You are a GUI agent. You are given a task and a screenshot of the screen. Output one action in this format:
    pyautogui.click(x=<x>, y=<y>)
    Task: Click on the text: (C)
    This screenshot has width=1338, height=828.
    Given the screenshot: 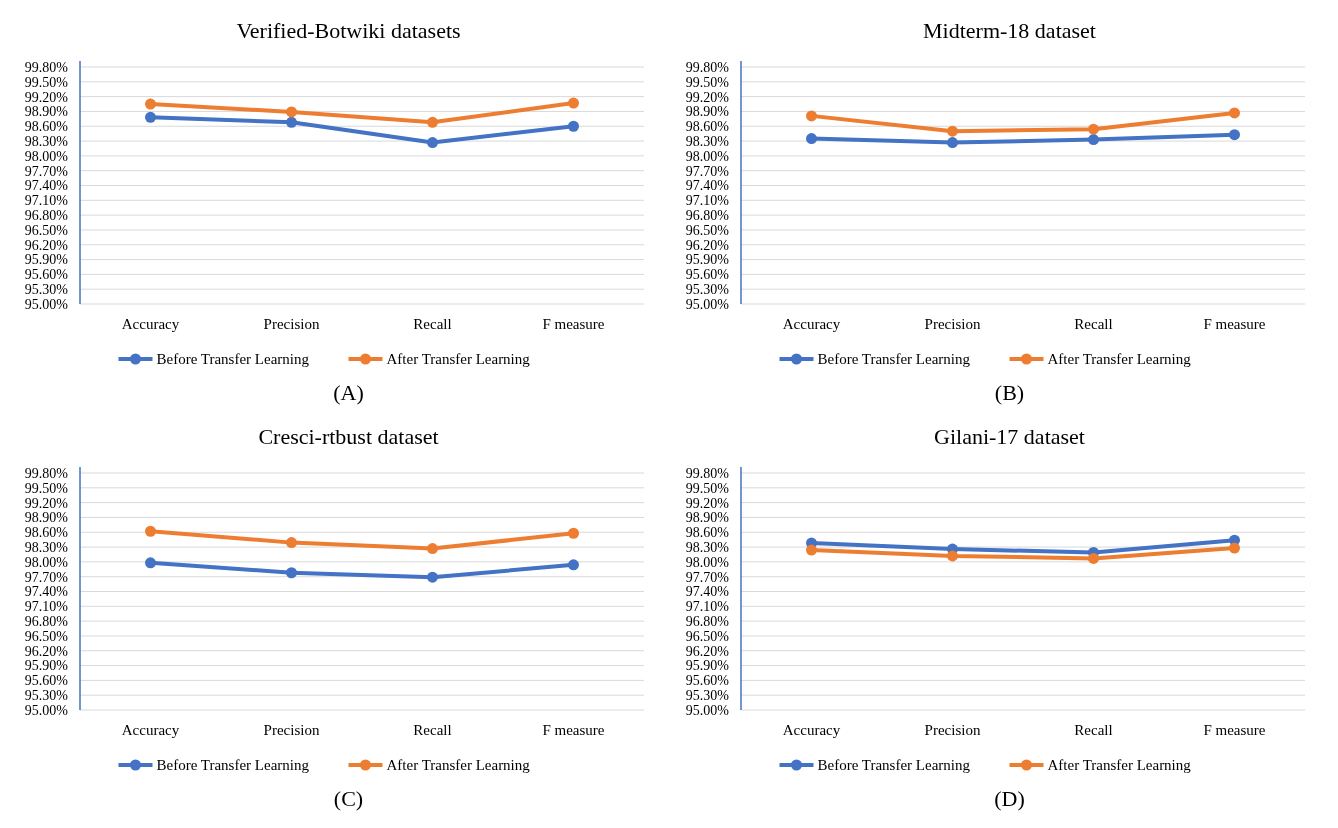 What is the action you would take?
    pyautogui.click(x=348, y=798)
    